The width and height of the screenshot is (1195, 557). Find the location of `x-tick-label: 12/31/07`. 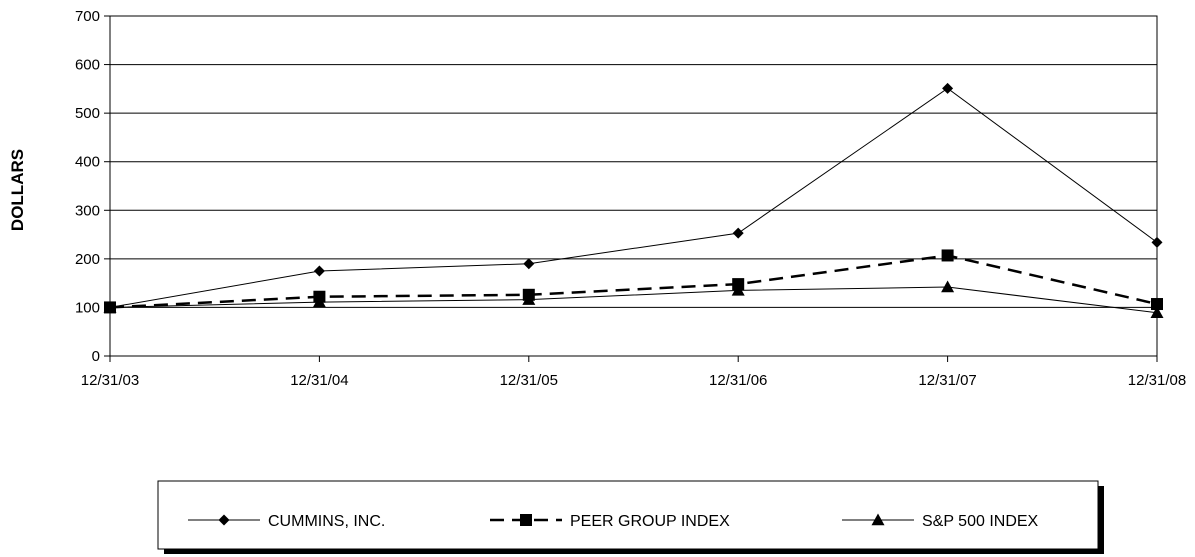

x-tick-label: 12/31/07 is located at coordinates (947, 380).